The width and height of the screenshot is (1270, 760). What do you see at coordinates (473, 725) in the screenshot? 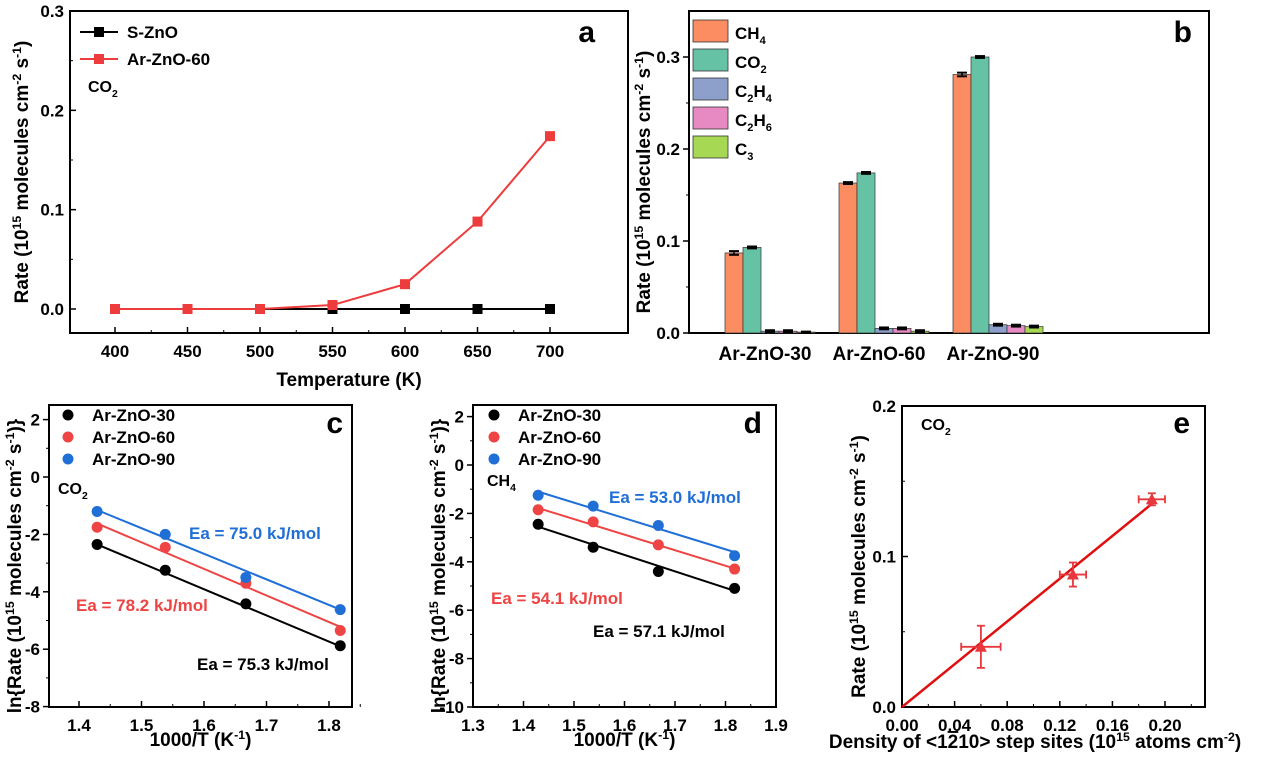
I see `x-tick-label: 1.3` at bounding box center [473, 725].